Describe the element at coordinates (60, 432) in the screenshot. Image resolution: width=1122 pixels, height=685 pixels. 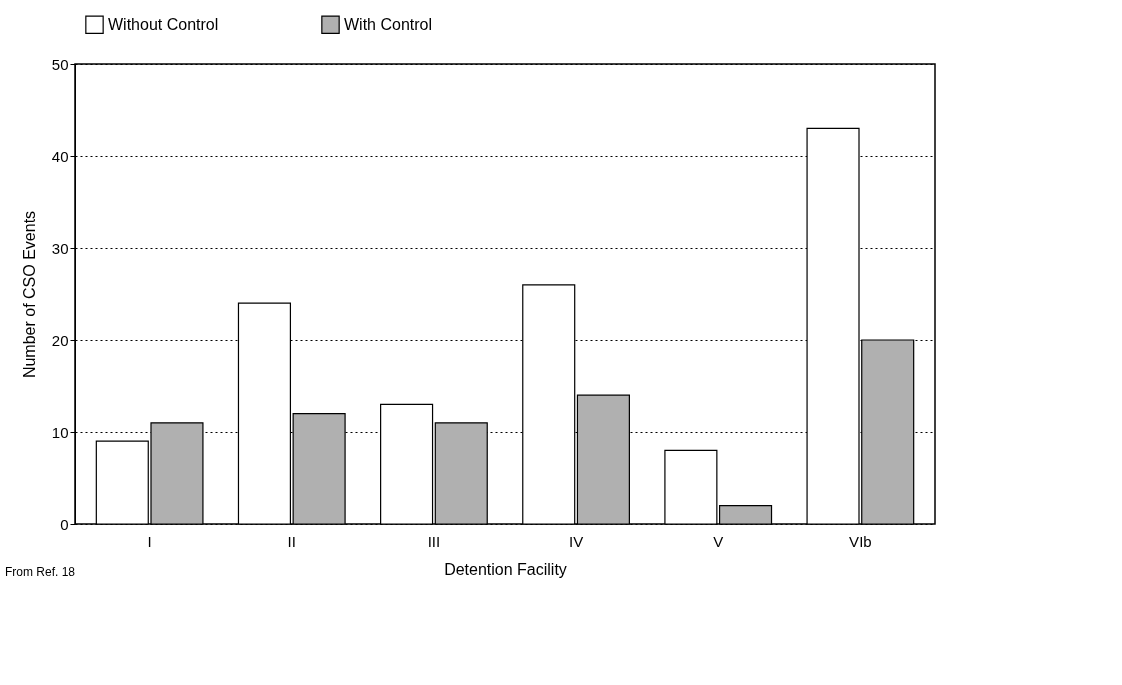
I see `y-tick-label: 10` at that location.